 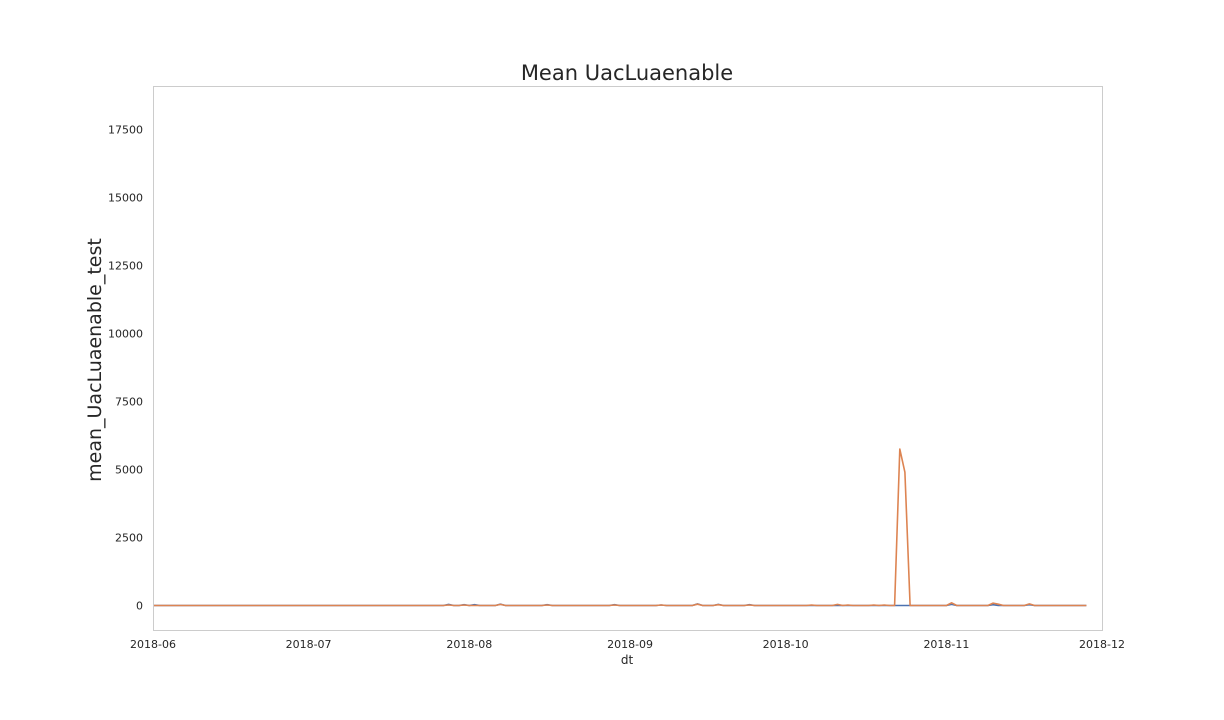 What do you see at coordinates (125, 266) in the screenshot?
I see `y-tick-label: 12500` at bounding box center [125, 266].